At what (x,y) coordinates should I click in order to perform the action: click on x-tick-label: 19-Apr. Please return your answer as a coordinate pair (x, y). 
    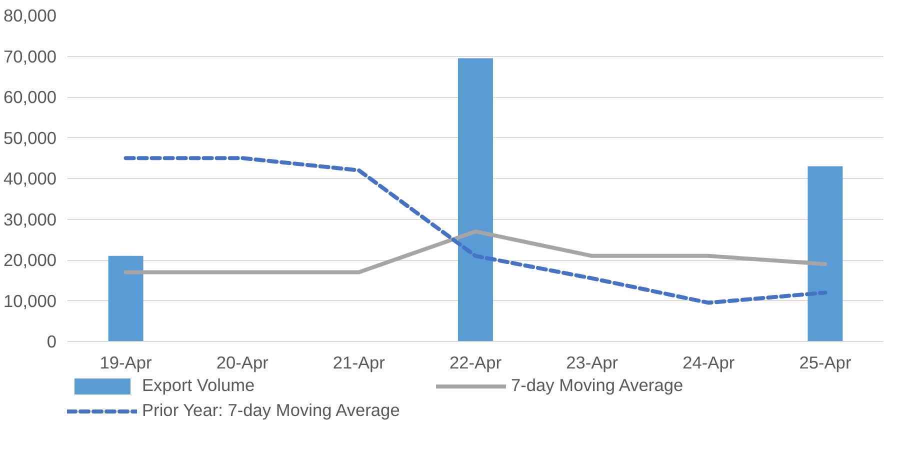
    Looking at the image, I should click on (126, 362).